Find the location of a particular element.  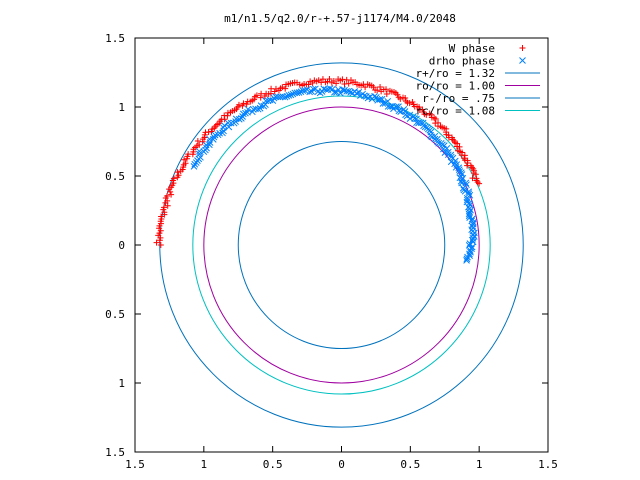

legend-swatch is located at coordinates (522, 60).